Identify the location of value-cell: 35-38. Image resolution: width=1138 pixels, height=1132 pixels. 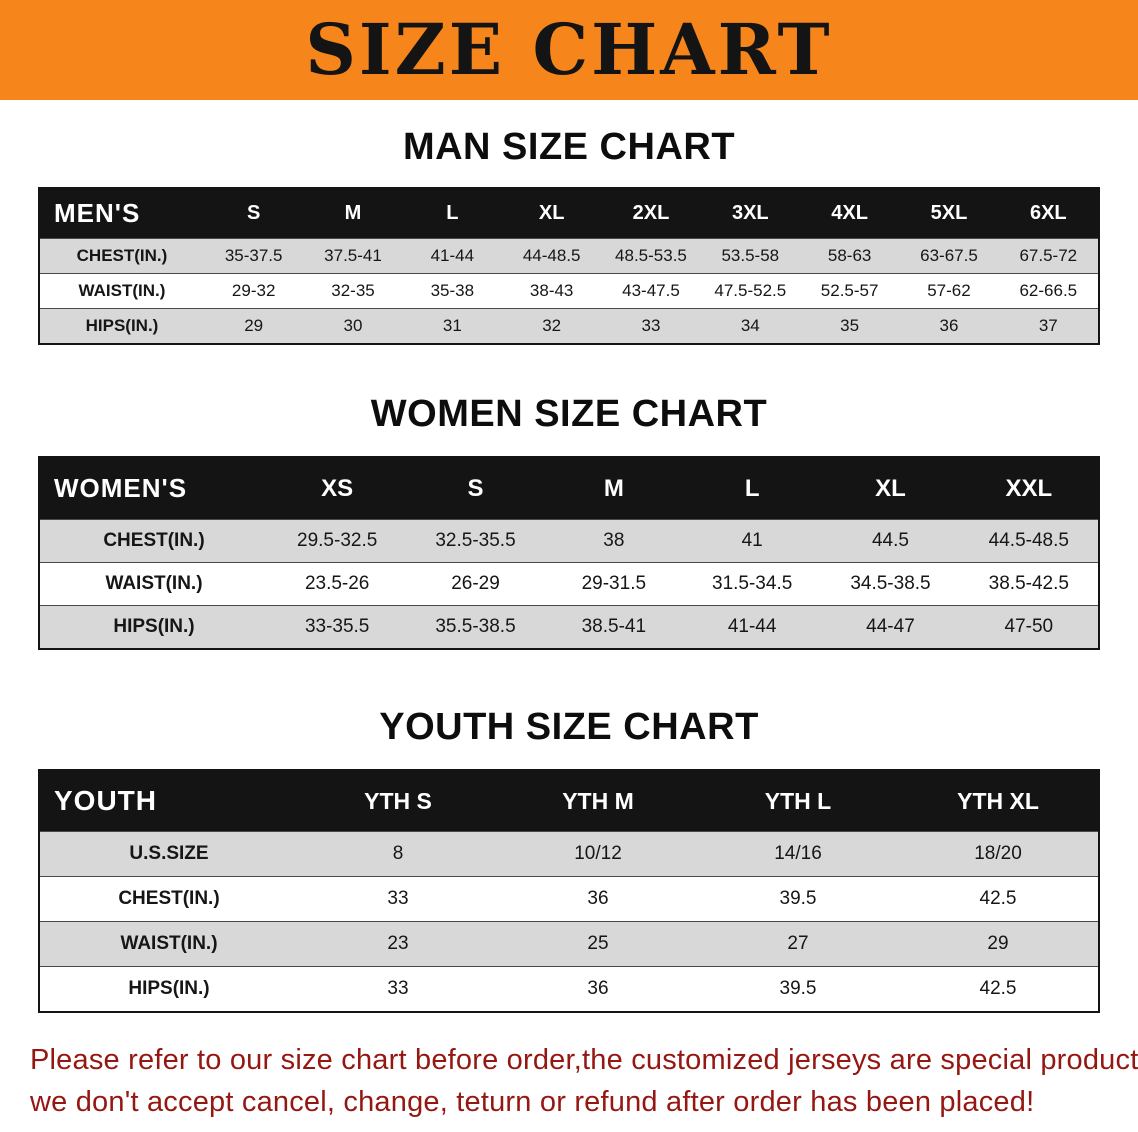
(452, 291).